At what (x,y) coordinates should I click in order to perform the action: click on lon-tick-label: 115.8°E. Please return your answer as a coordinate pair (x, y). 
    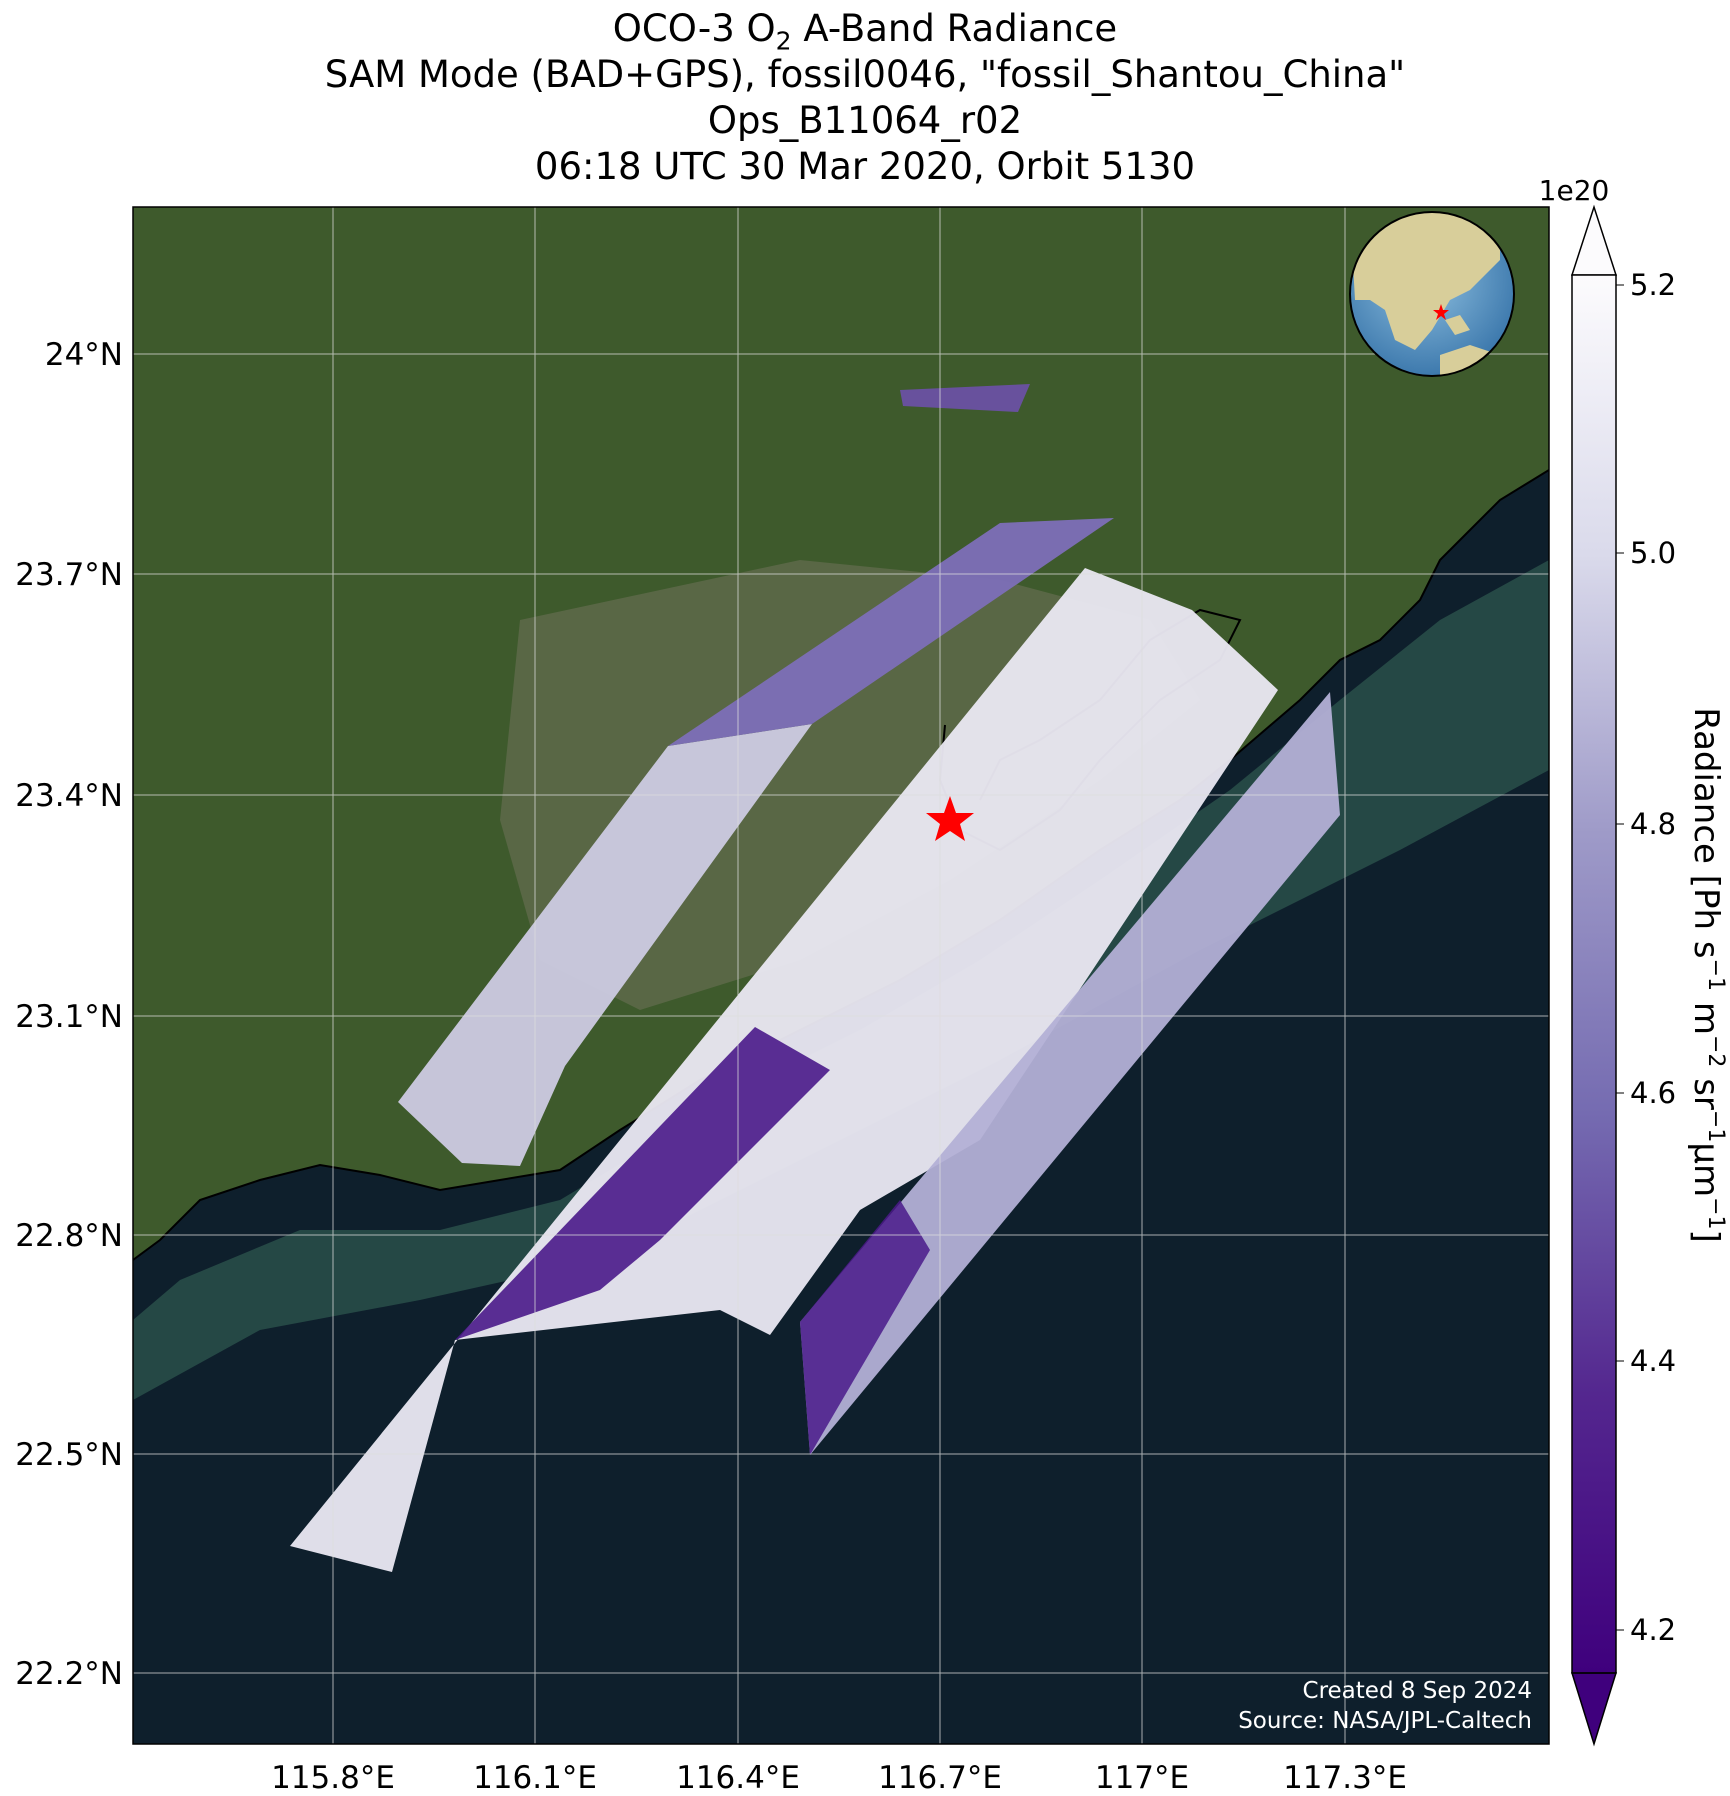
    Looking at the image, I should click on (333, 1778).